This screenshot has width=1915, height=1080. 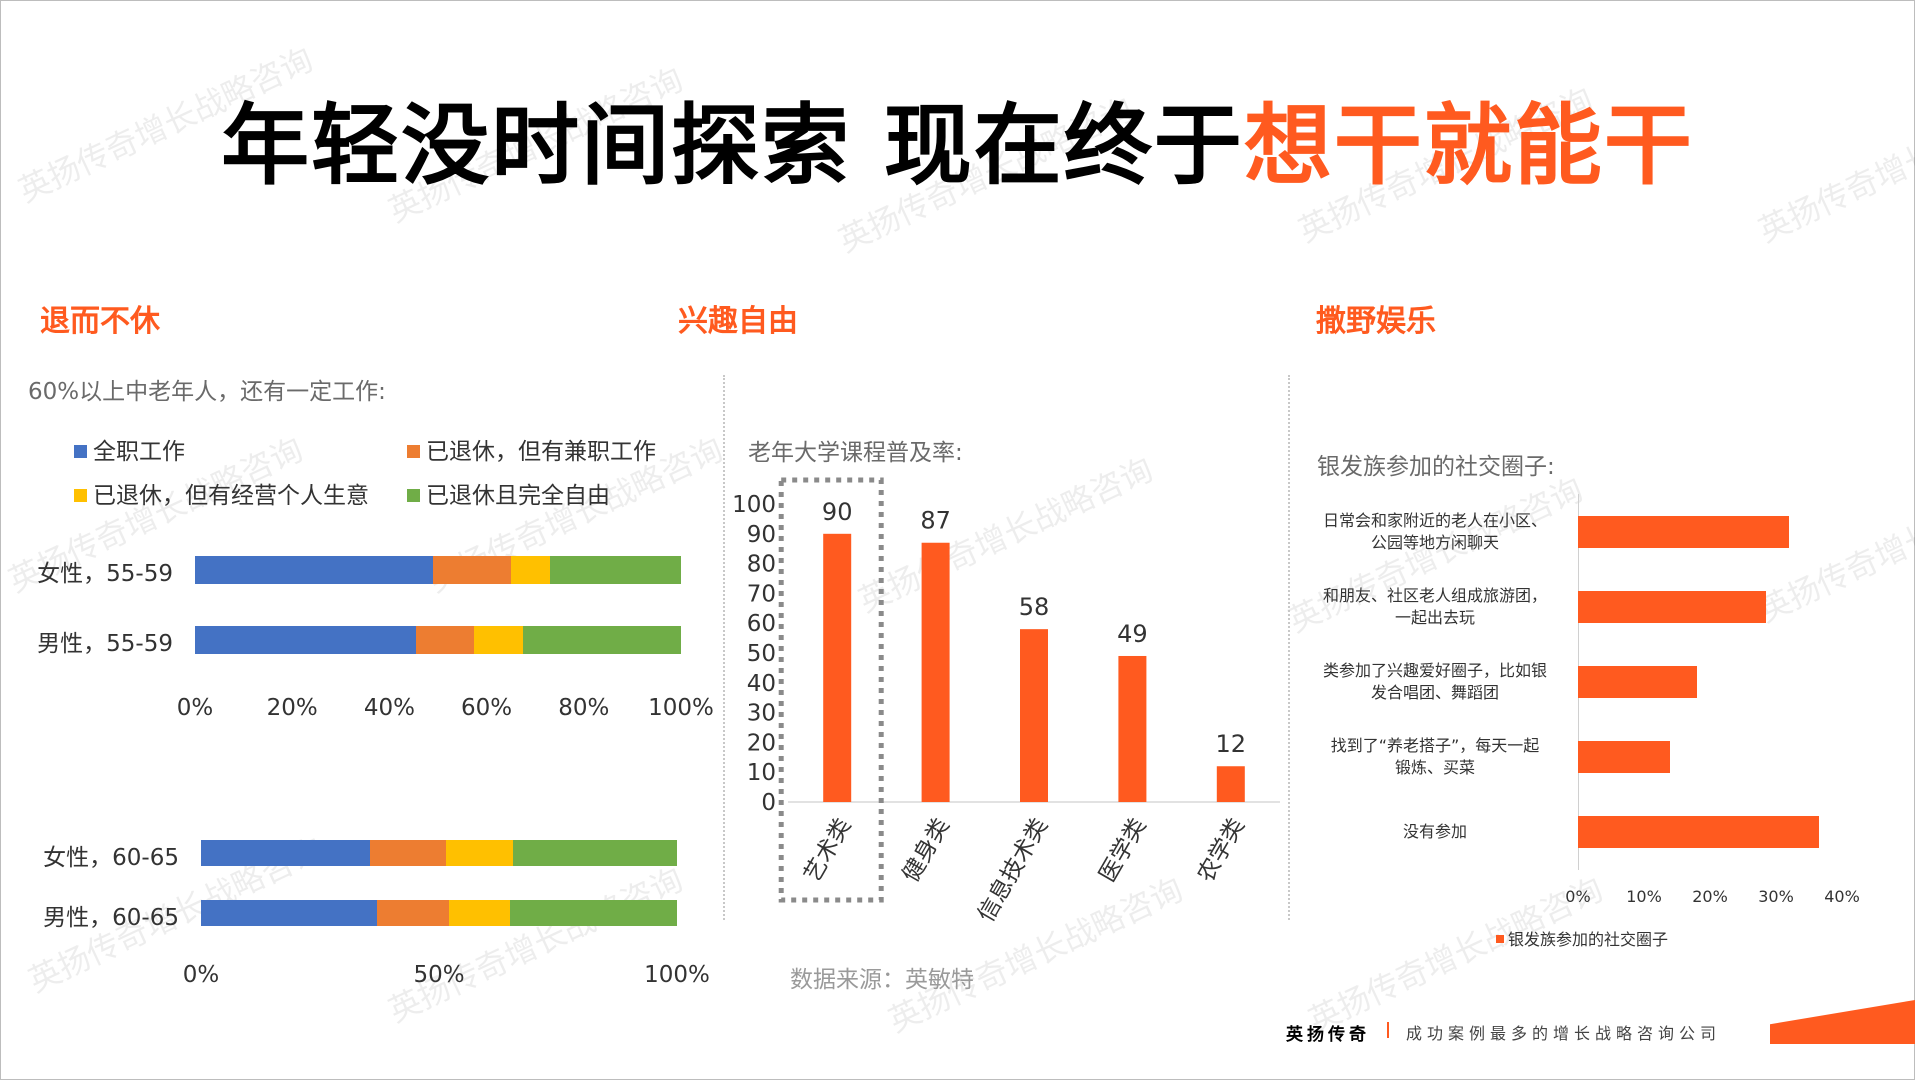 I want to click on legend-item-parttime: 已退休，但有兼职工作, so click(x=531, y=449).